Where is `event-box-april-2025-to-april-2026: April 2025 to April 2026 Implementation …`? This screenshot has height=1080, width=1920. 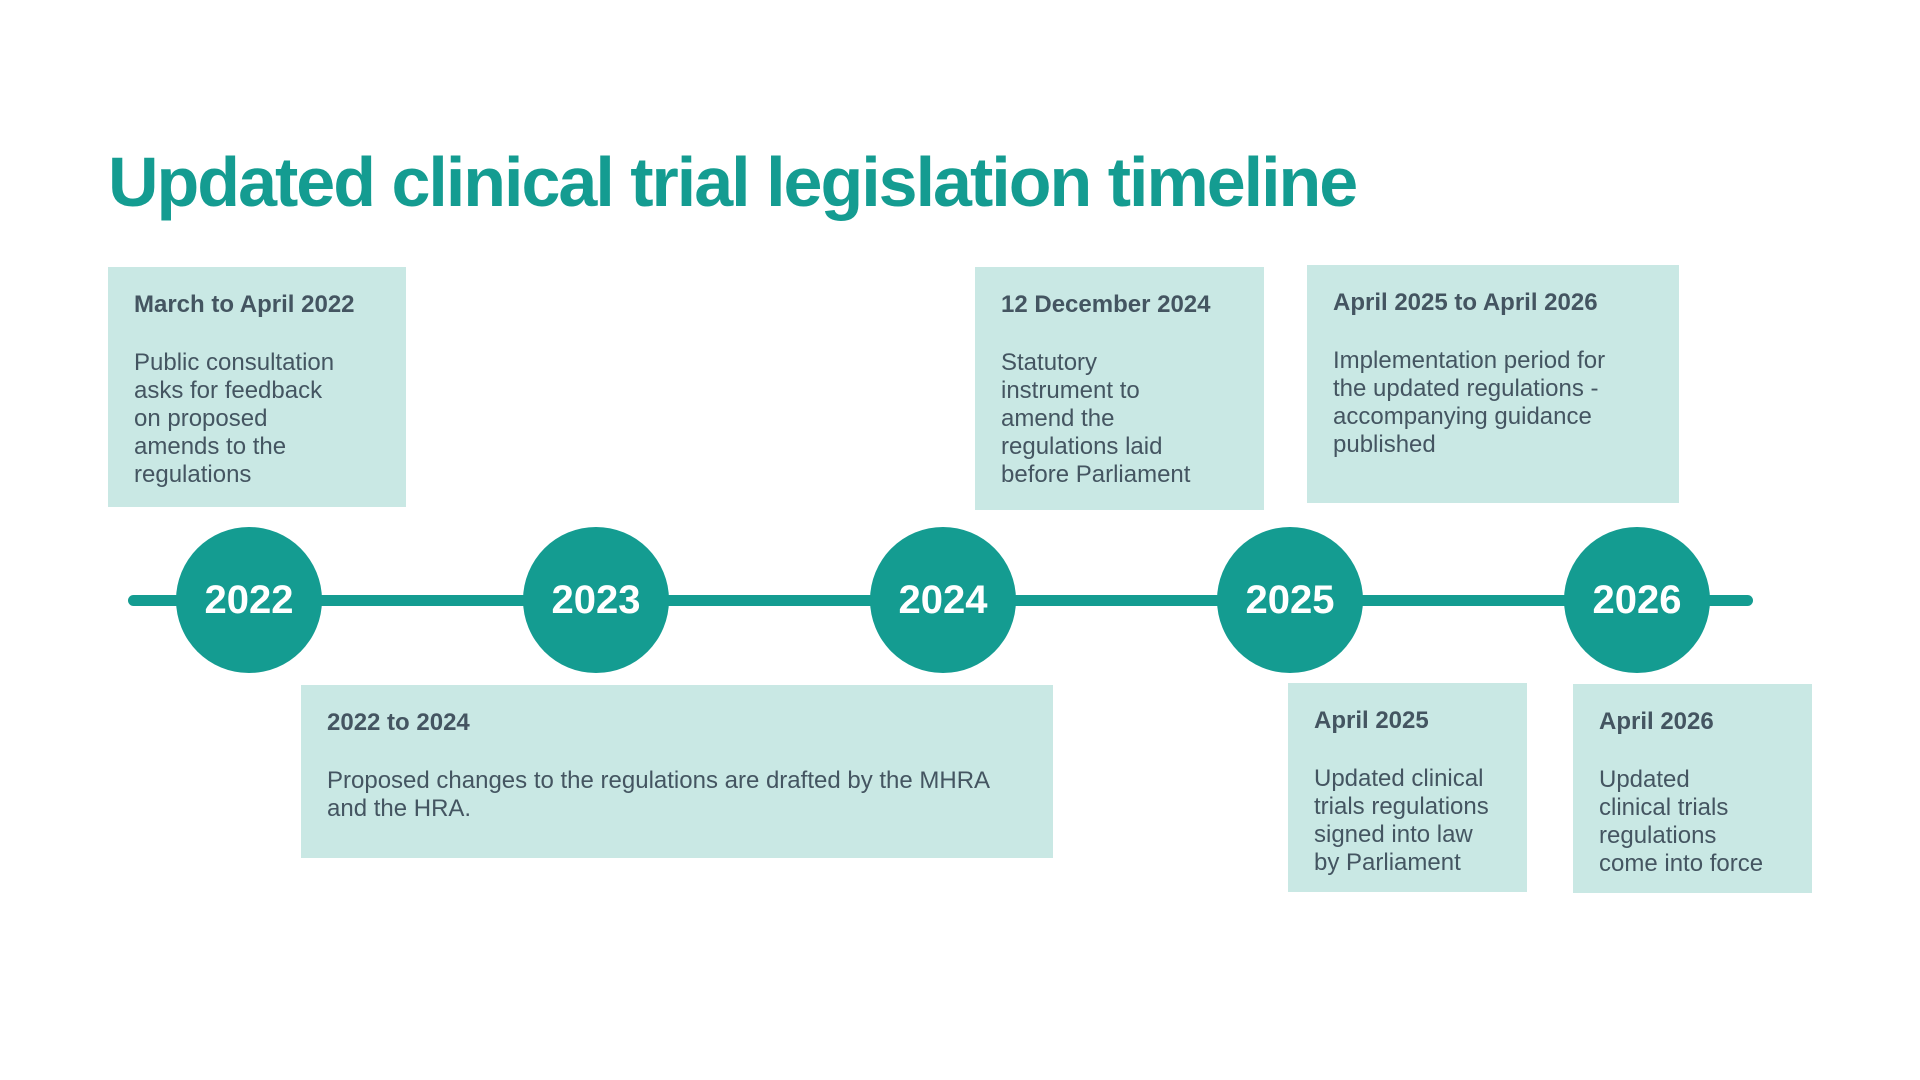
event-box-april-2025-to-april-2026: April 2025 to April 2026 Implementation … is located at coordinates (1493, 384).